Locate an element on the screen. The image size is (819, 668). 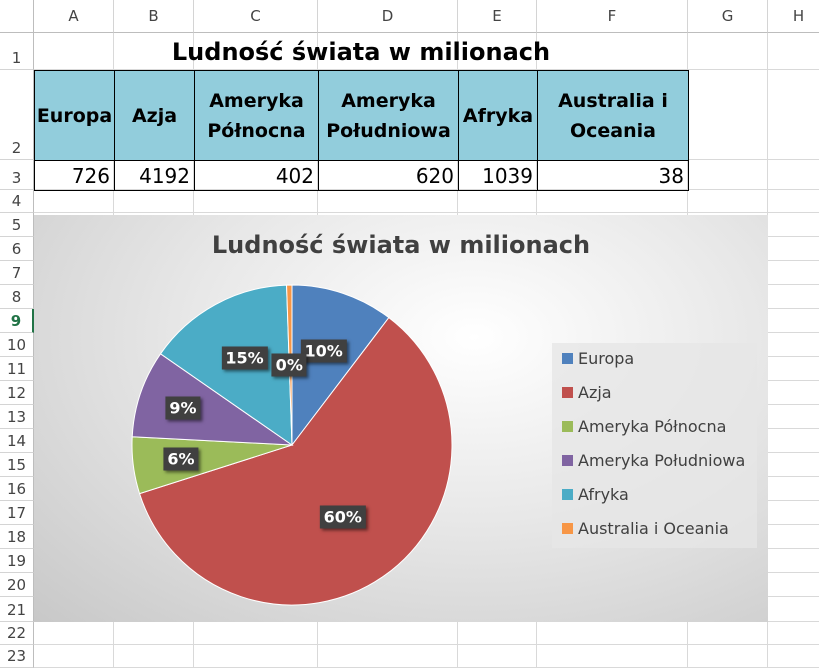
row-header-14: 14 is located at coordinates (17, 441).